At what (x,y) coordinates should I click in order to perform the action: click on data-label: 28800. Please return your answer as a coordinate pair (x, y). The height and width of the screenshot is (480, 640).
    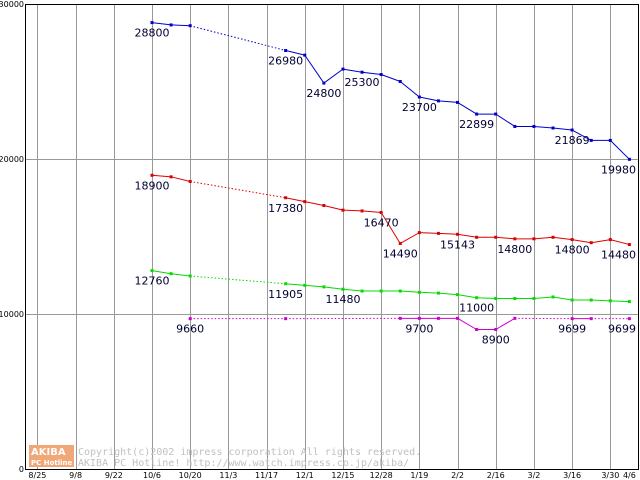
    Looking at the image, I should click on (151, 33).